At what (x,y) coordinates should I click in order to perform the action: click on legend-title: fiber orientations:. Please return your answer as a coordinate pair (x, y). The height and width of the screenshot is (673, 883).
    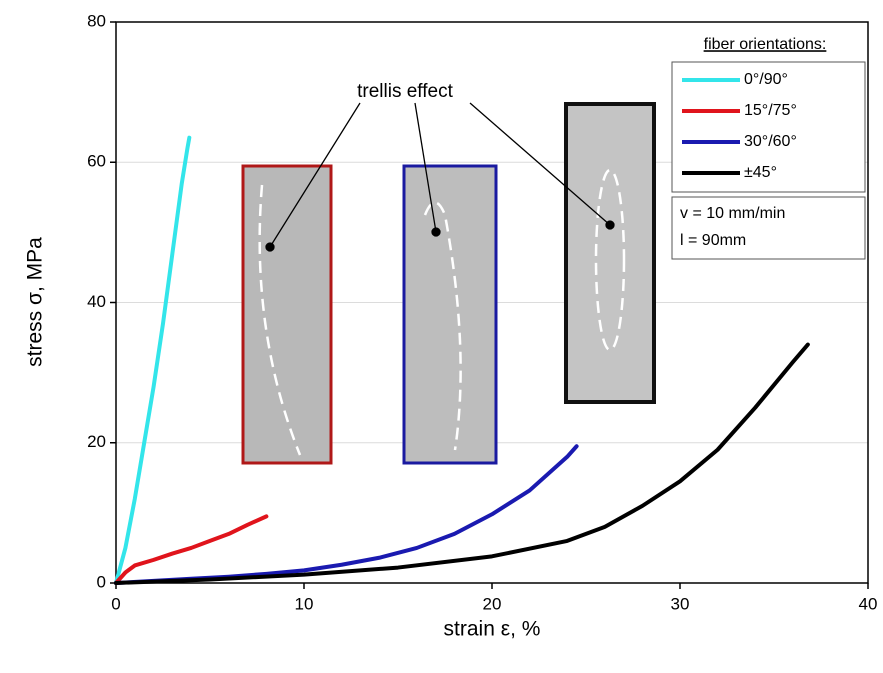
    Looking at the image, I should click on (765, 44).